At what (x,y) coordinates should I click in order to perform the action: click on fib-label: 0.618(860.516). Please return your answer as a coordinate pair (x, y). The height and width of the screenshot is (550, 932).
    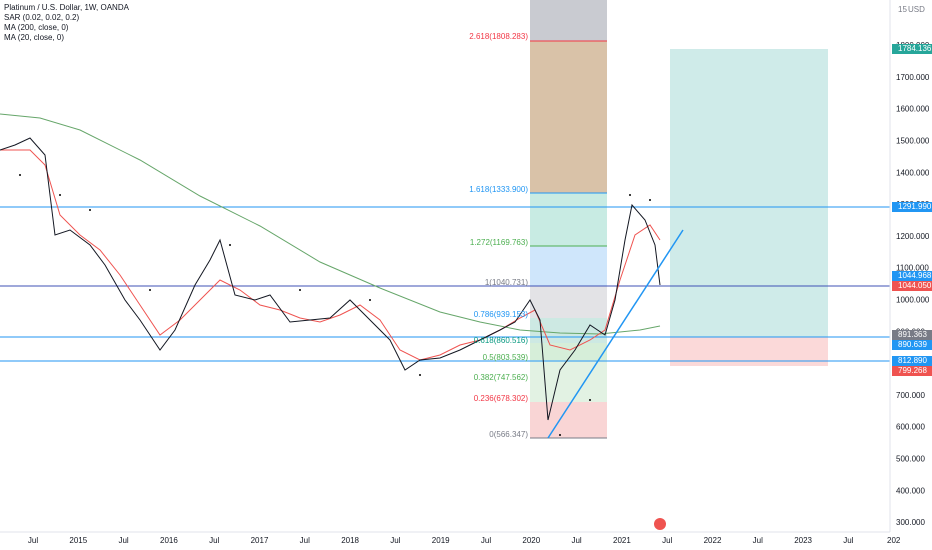
    Looking at the image, I should click on (501, 340).